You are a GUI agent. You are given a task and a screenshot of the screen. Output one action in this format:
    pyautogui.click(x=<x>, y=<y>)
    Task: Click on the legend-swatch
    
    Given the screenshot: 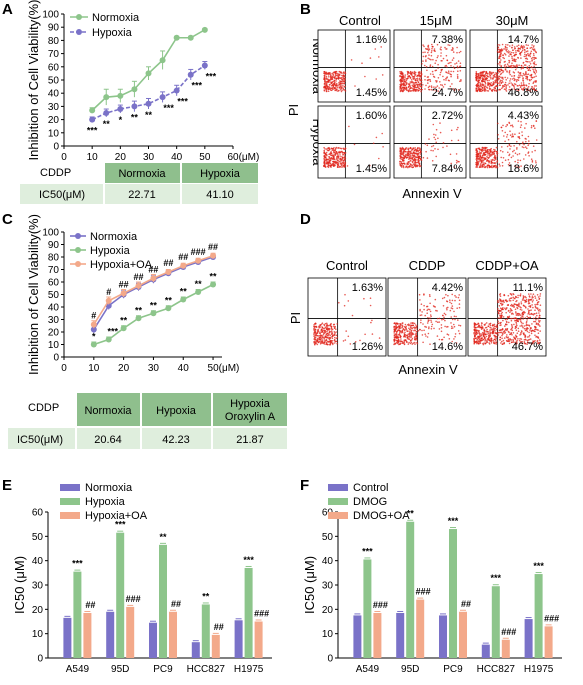 What is the action you would take?
    pyautogui.click(x=338, y=487)
    